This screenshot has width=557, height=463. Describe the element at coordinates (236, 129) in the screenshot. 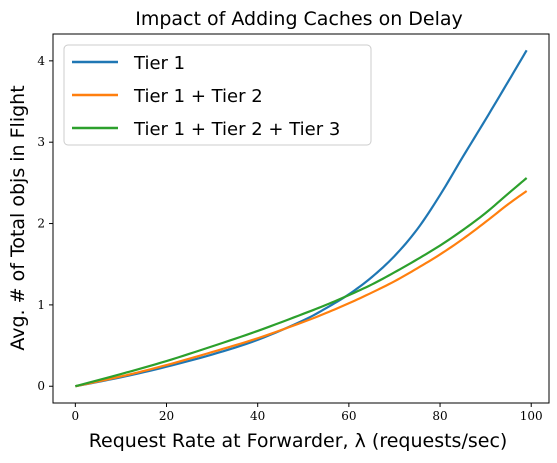

I see `legend-label: Tier 1 + Tier 2 + Tier 3` at that location.